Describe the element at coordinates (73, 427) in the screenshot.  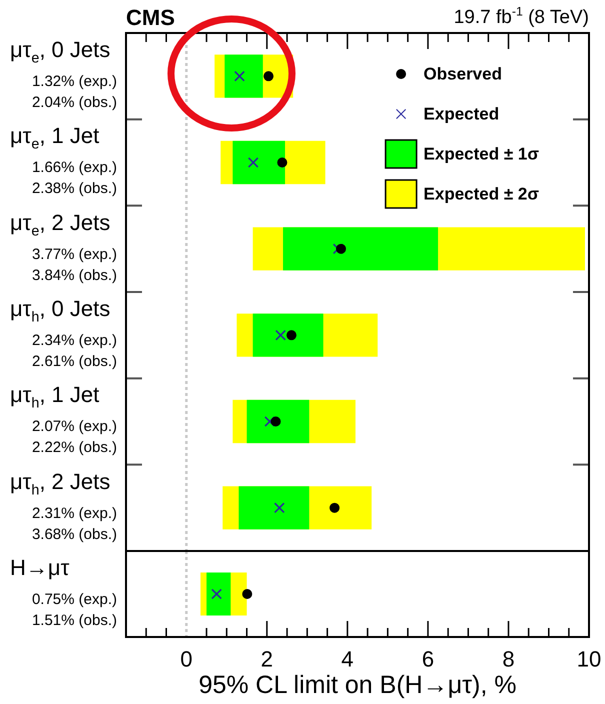
I see `text: 2.07% (exp.)` at that location.